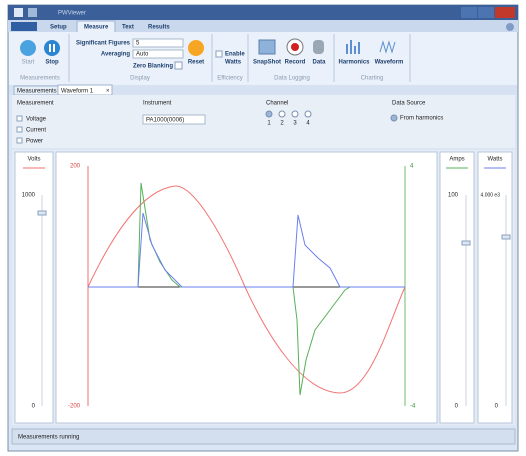 This screenshot has height=456, width=526. I want to click on checkbox-label: Voltage, so click(36, 120).